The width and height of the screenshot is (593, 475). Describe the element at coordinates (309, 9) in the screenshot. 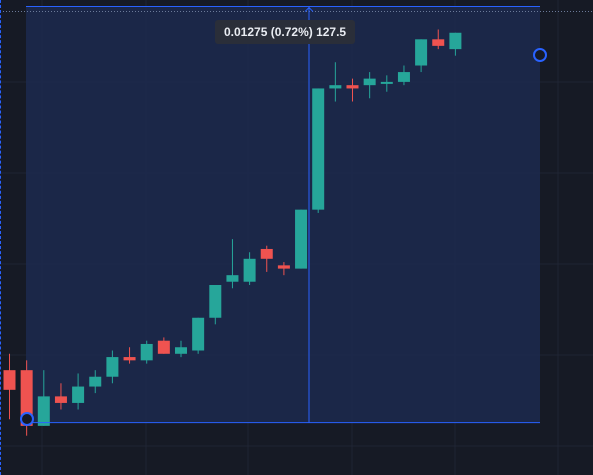

I see `measure-arrow-icon` at that location.